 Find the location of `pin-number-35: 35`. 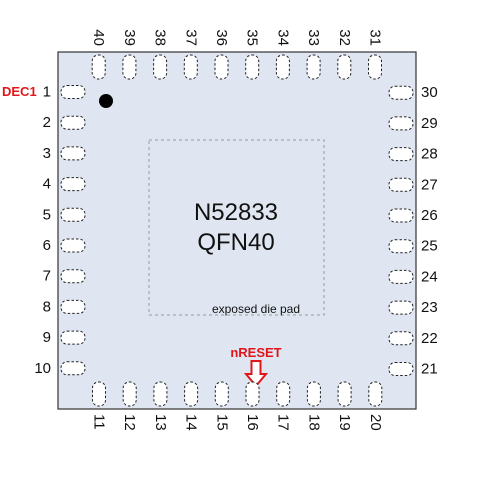

pin-number-35: 35 is located at coordinates (252, 37).